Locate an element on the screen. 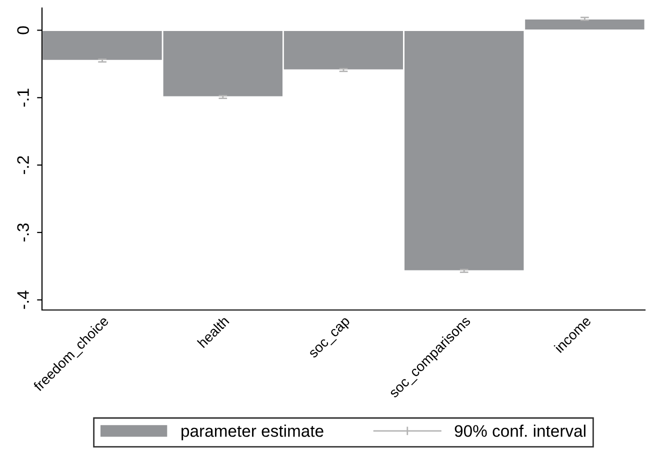 The image size is (661, 461). text: 90% conf. interval is located at coordinates (520, 430).